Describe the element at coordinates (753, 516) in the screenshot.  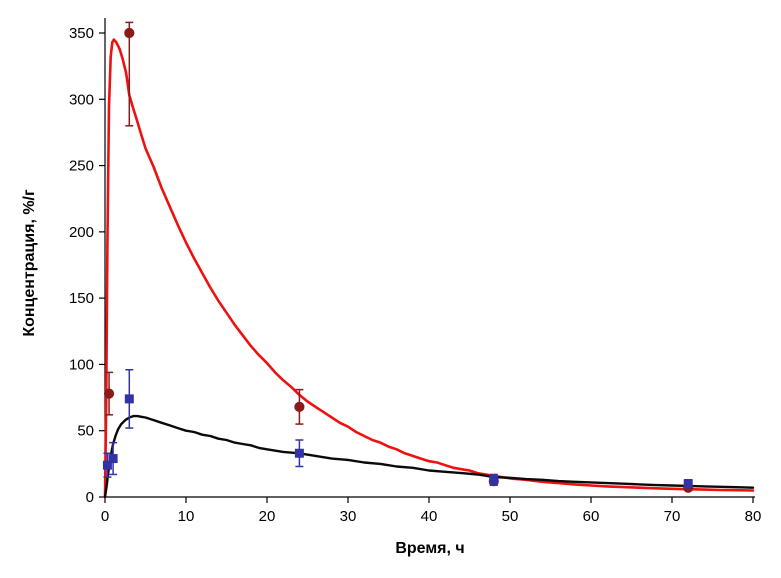
I see `x-tick-label: 80` at that location.